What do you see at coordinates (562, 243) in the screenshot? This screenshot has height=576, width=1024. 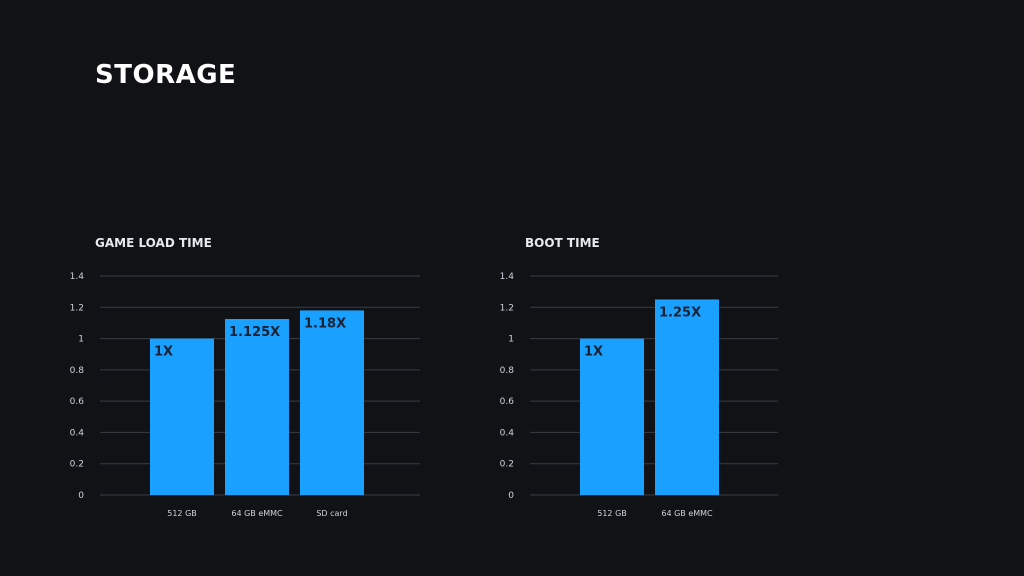 I see `chart-title: BOOT TIME` at bounding box center [562, 243].